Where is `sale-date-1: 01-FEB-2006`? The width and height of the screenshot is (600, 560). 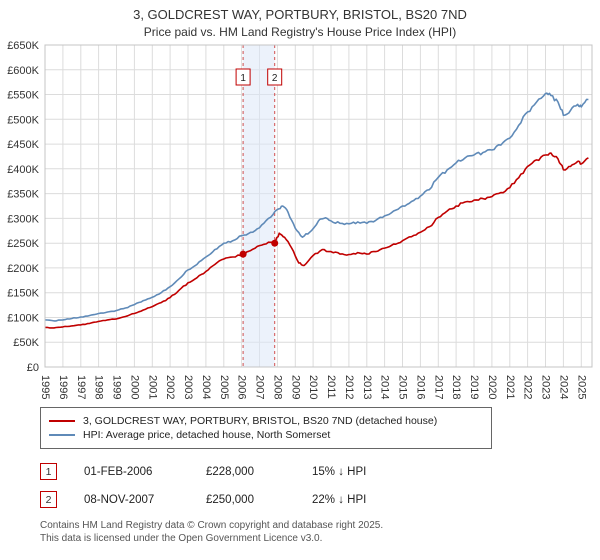 sale-date-1: 01-FEB-2006 is located at coordinates (118, 471).